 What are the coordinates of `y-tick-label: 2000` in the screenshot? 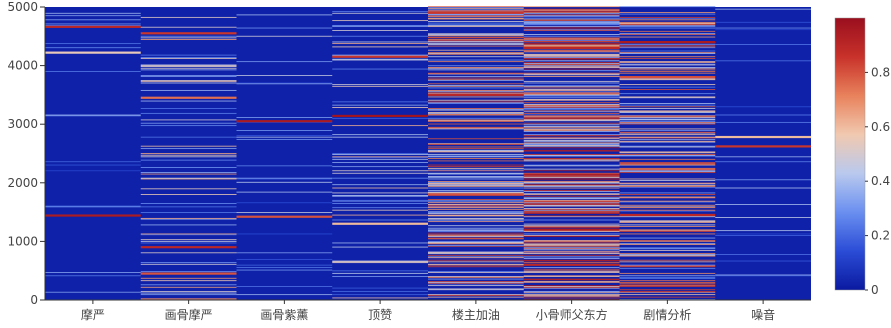 It's located at (22, 183).